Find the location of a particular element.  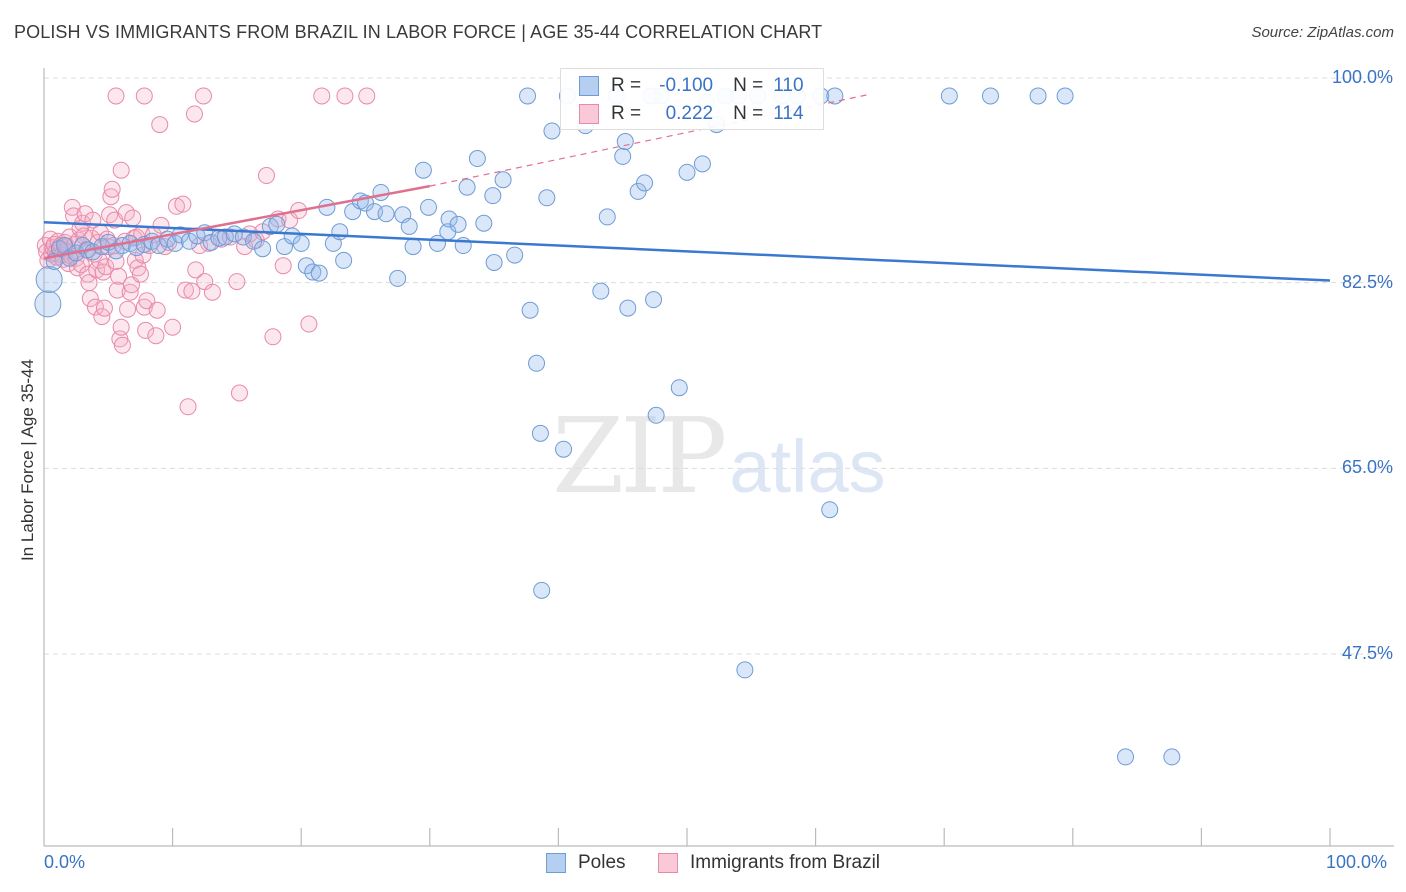

y-tick-label: 100.0% is located at coordinates (1362, 77).